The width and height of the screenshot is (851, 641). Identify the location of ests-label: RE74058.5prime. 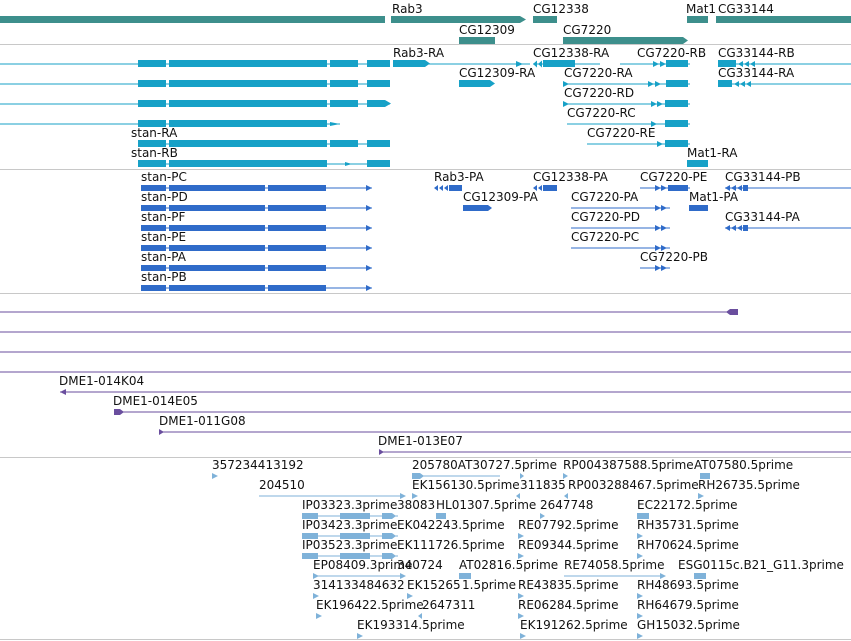
(614, 565).